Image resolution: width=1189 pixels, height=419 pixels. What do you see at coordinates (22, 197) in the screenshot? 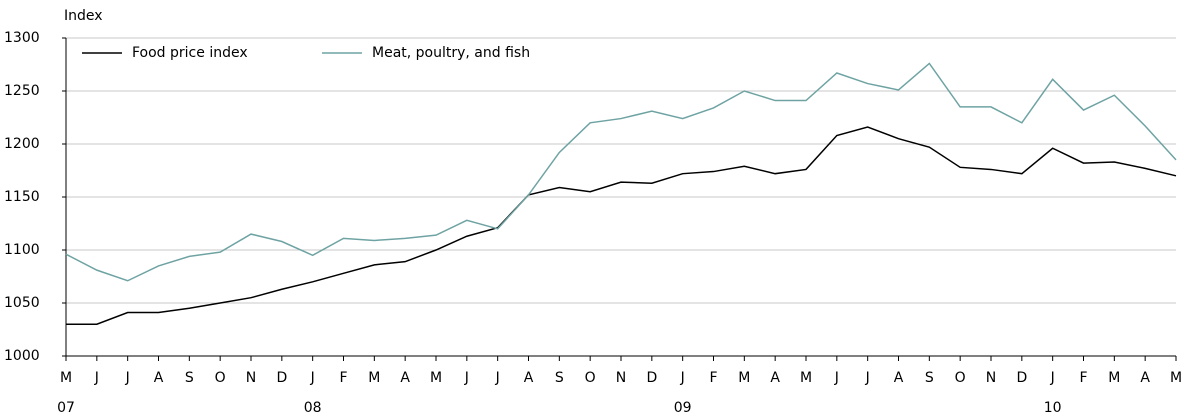
I see `y-tick-label: 1150` at bounding box center [22, 197].